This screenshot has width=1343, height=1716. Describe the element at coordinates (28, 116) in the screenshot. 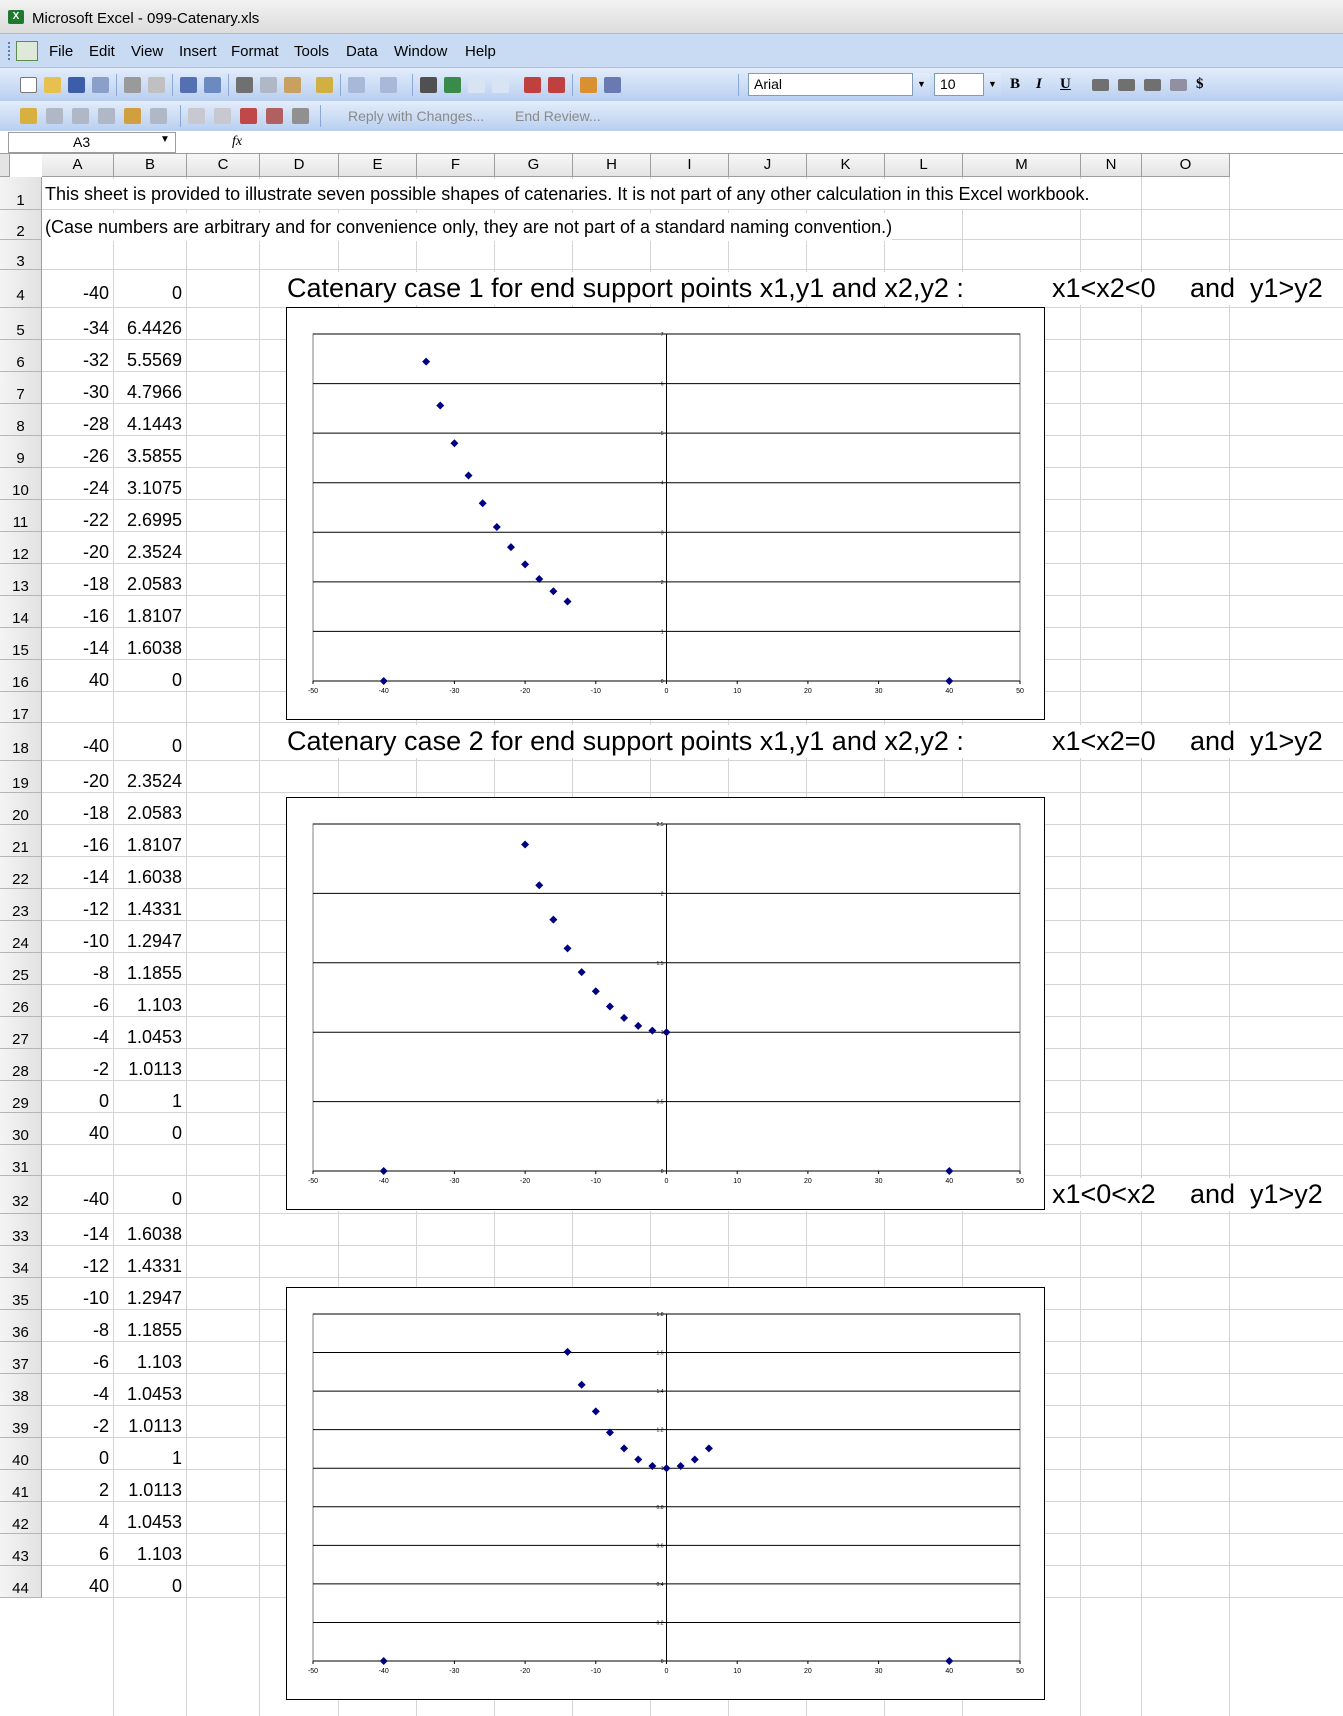

I see `folder-icon` at that location.